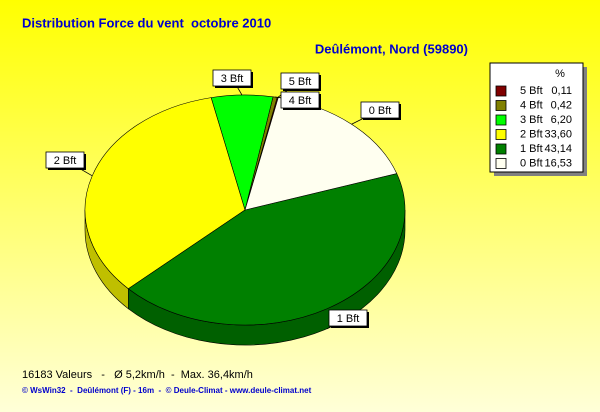  Describe the element at coordinates (531, 149) in the screenshot. I see `legend-label: 1 Bft` at that location.